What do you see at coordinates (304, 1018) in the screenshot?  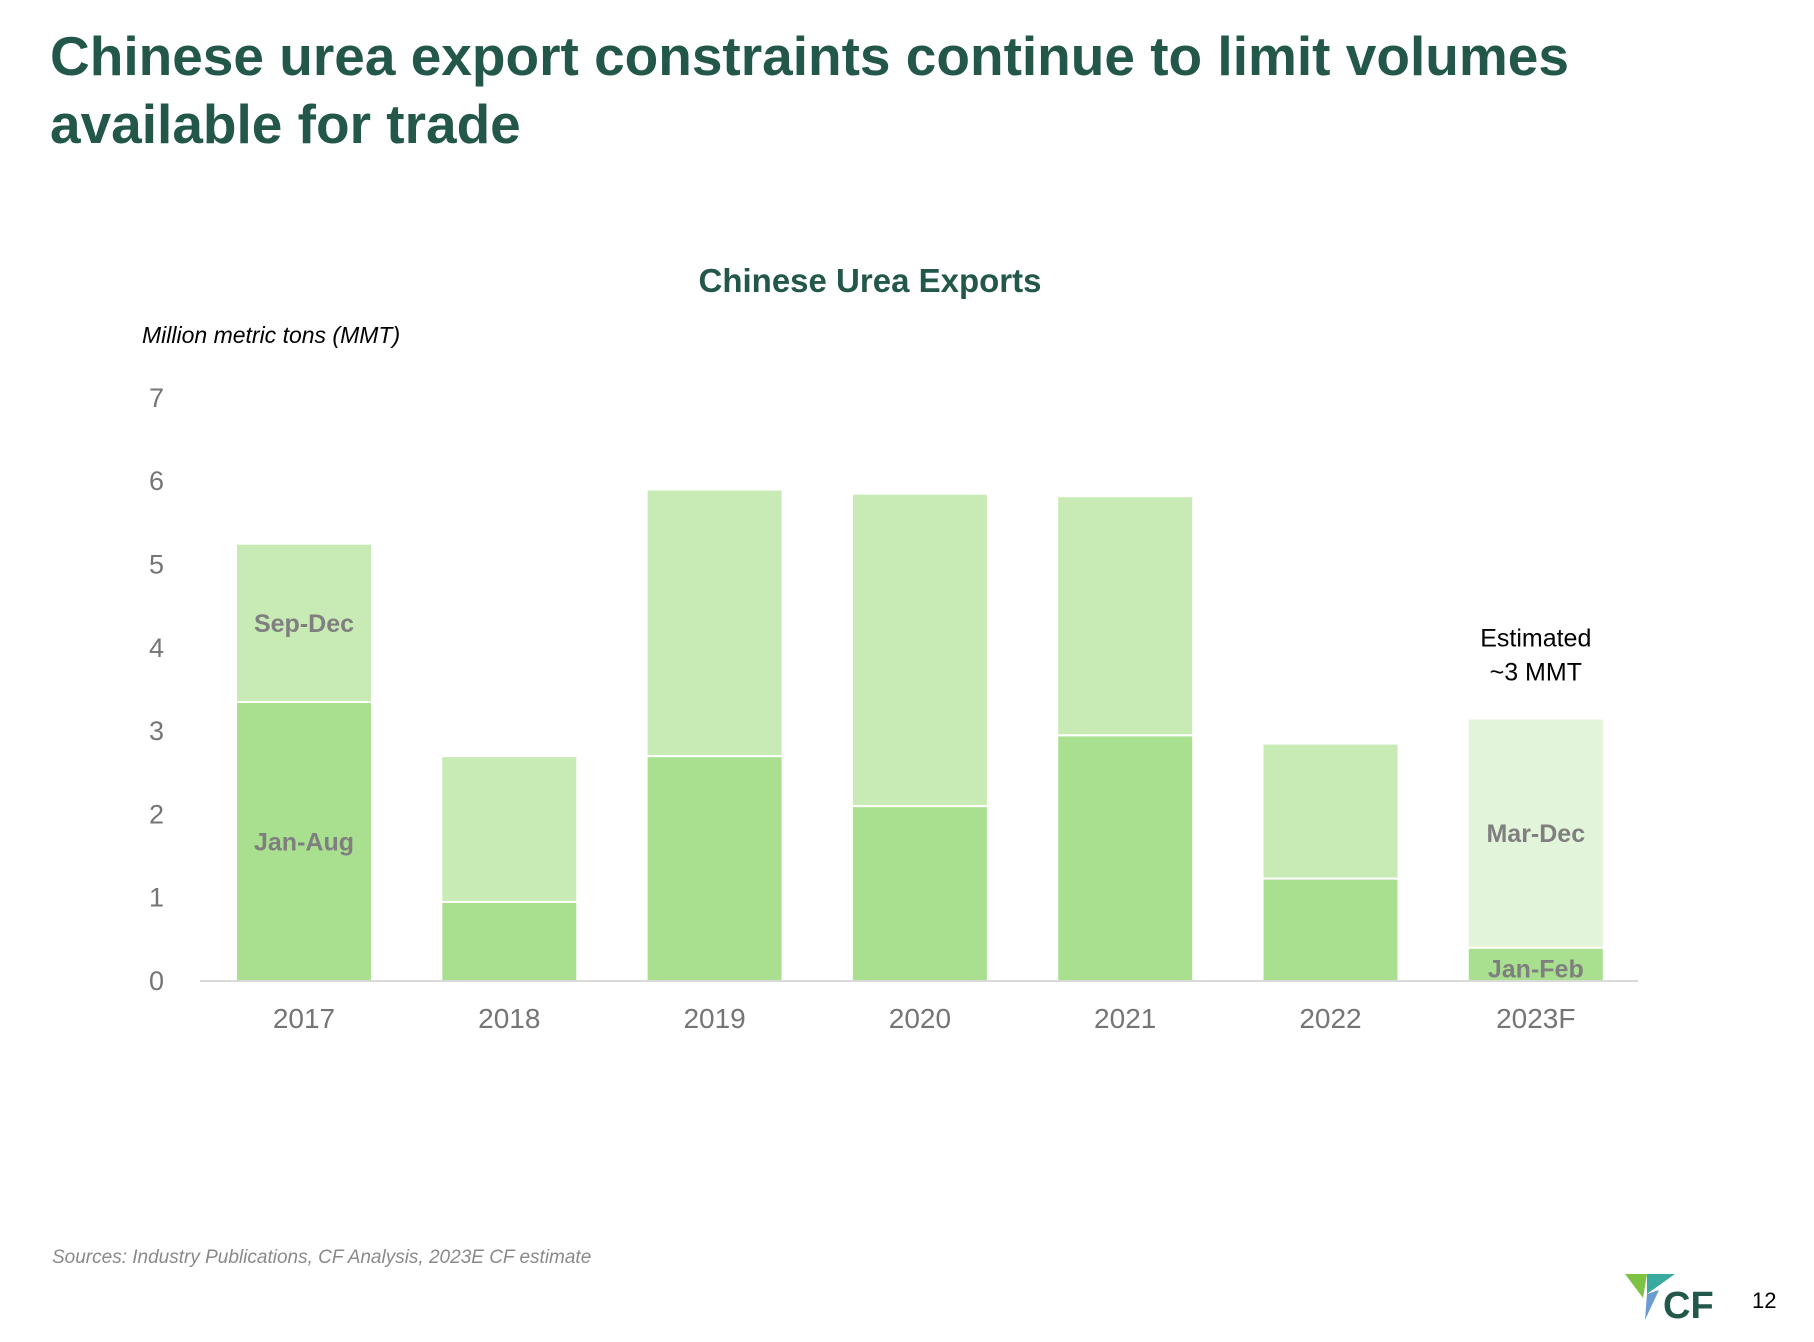 I see `x-tick-label-2017: 2017` at bounding box center [304, 1018].